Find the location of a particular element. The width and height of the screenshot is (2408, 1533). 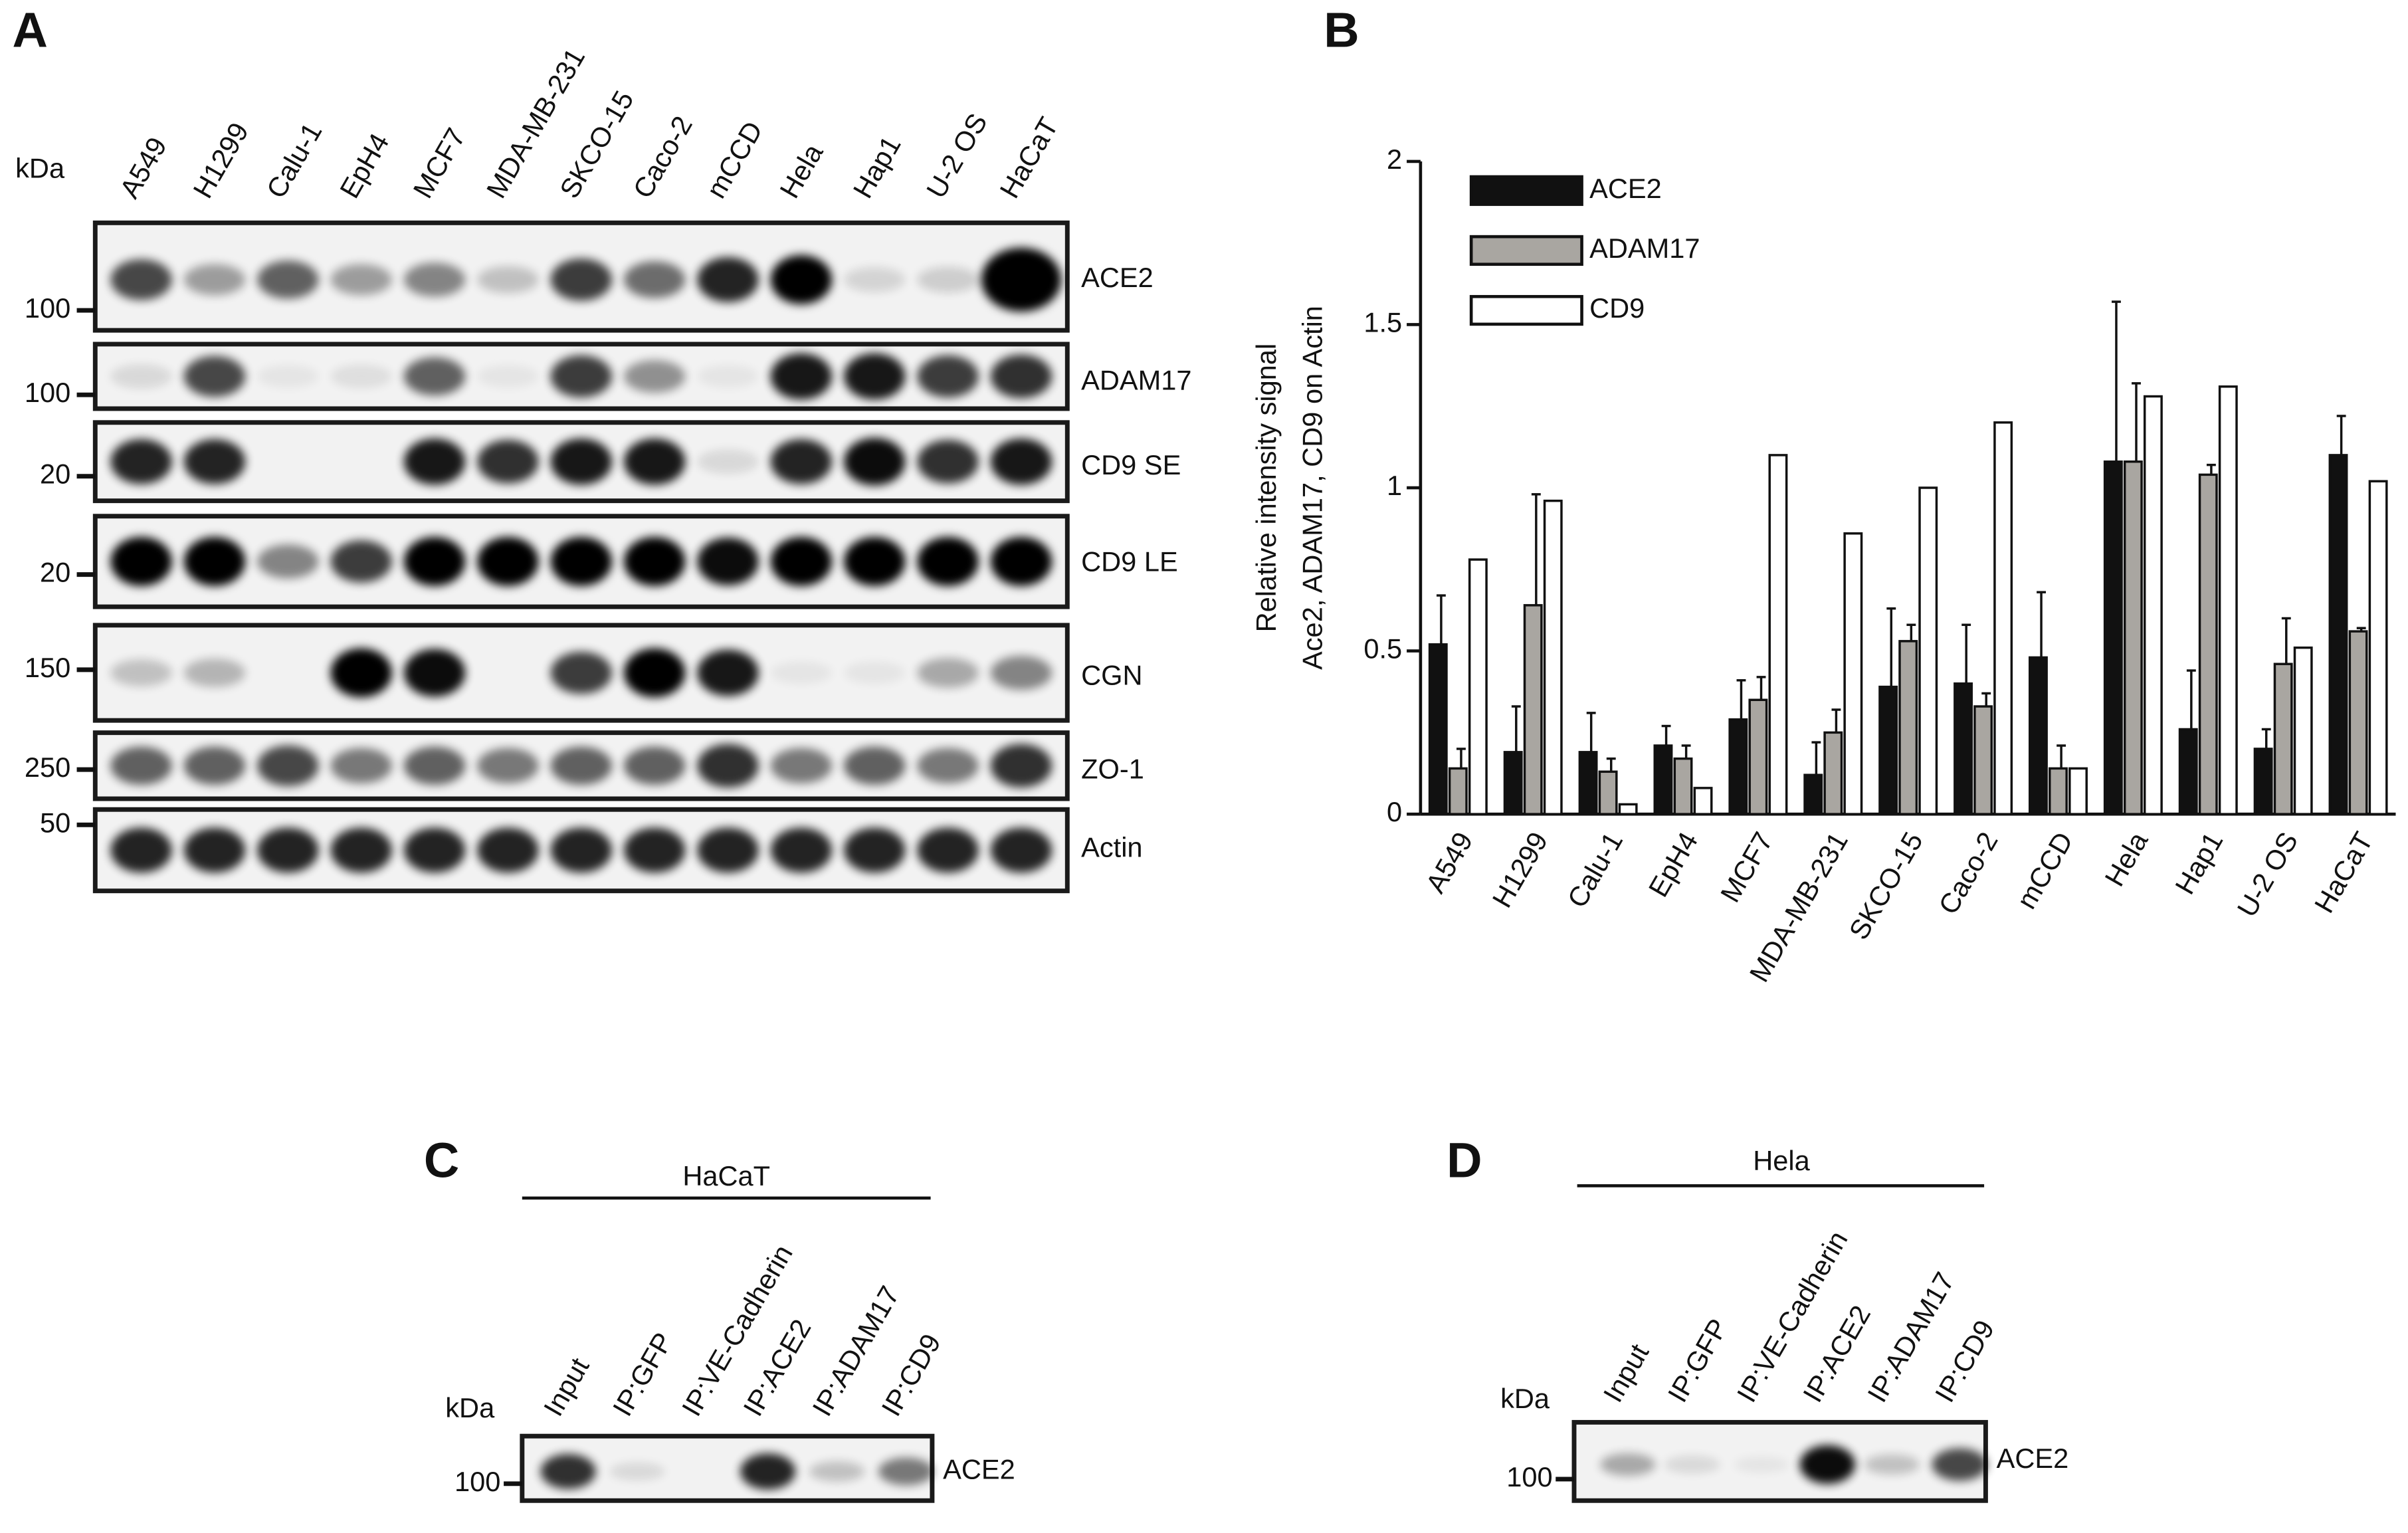

target-label: ACE2 is located at coordinates (2033, 1459).